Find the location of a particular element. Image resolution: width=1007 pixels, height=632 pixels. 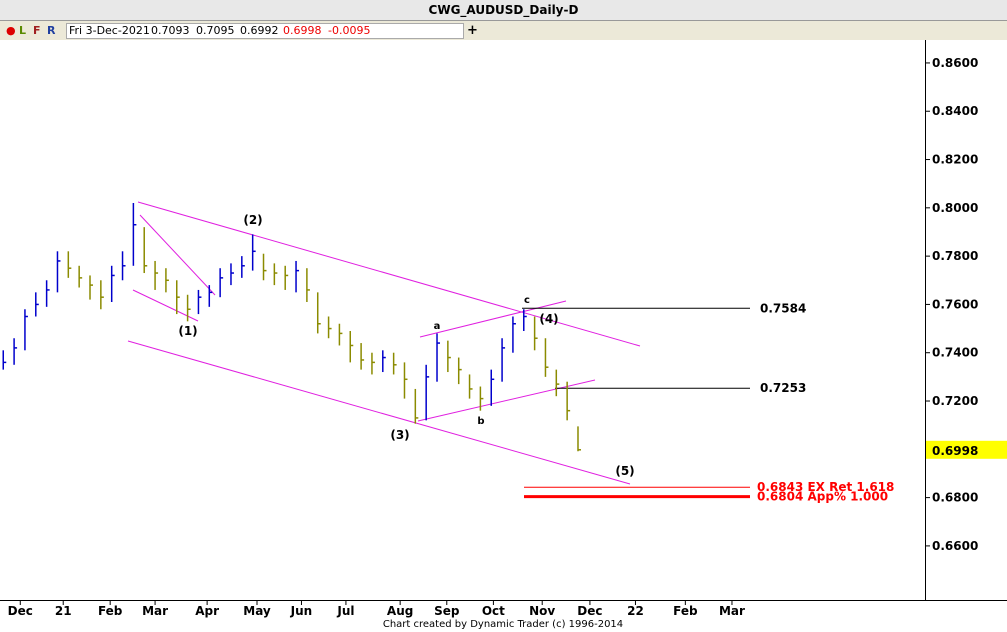

channel-upper is located at coordinates (389, 274).